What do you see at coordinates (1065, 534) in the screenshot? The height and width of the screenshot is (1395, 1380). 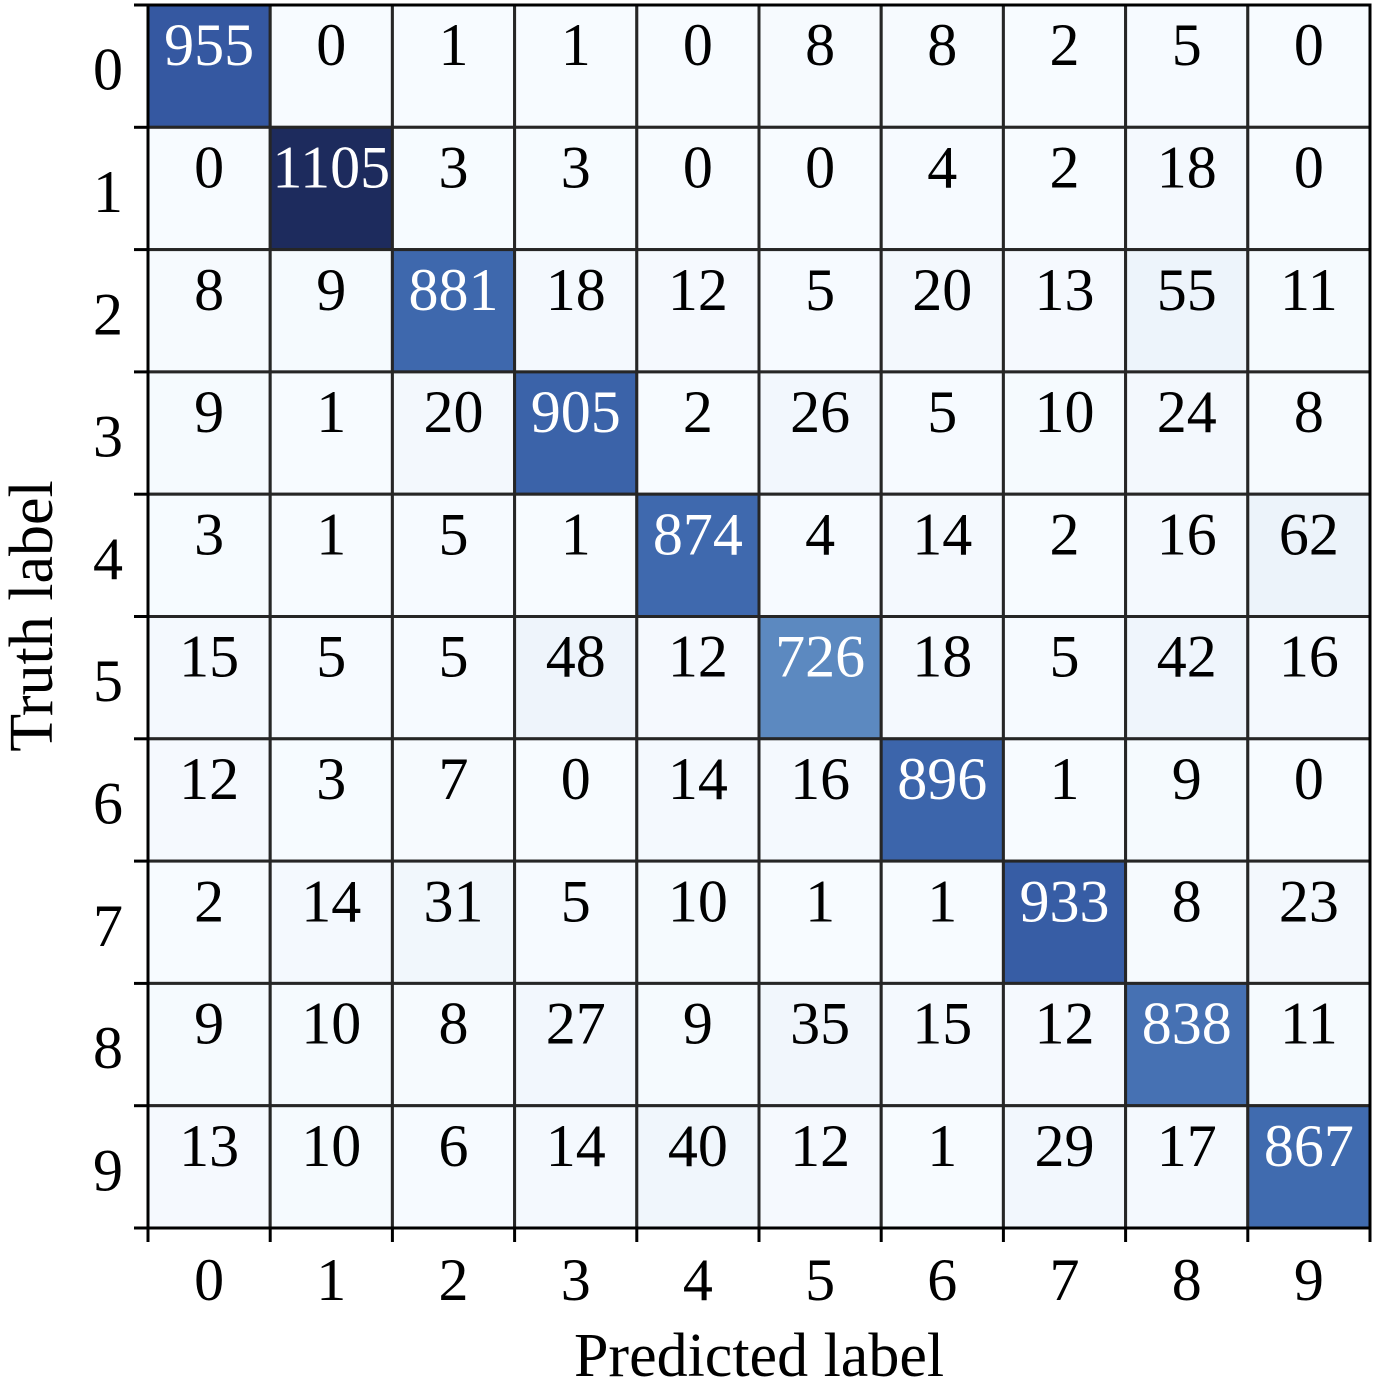 I see `cell-value-label: 2` at bounding box center [1065, 534].